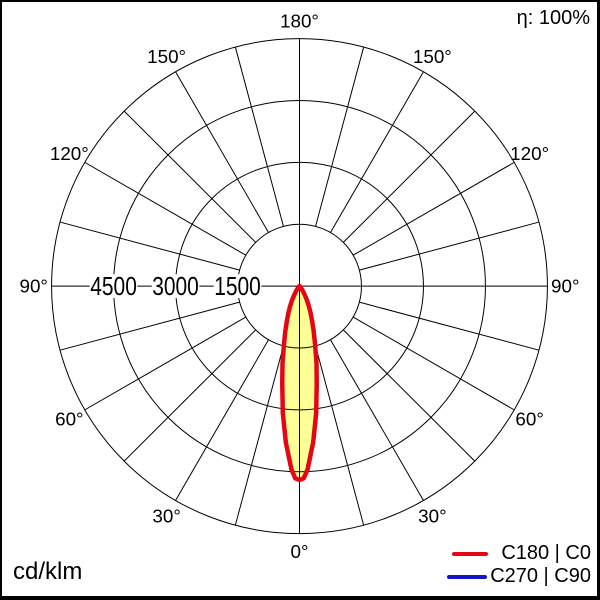  Describe the element at coordinates (299, 383) in the screenshot. I see `beam-curve-c180-c0` at that location.